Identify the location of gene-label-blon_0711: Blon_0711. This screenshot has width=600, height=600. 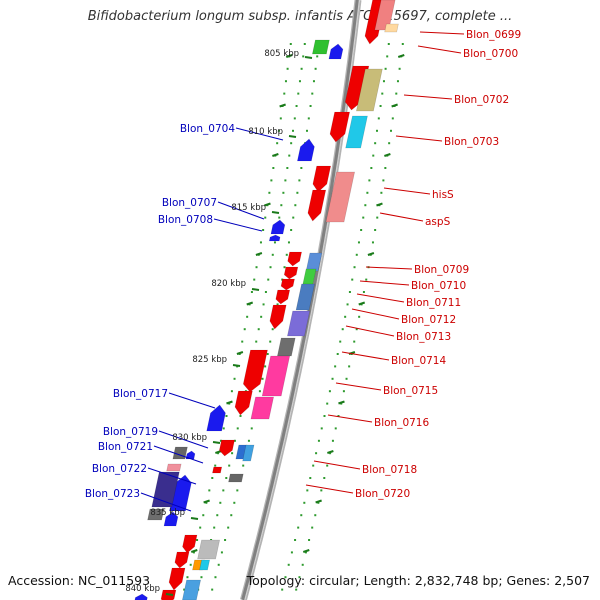
(433, 303).